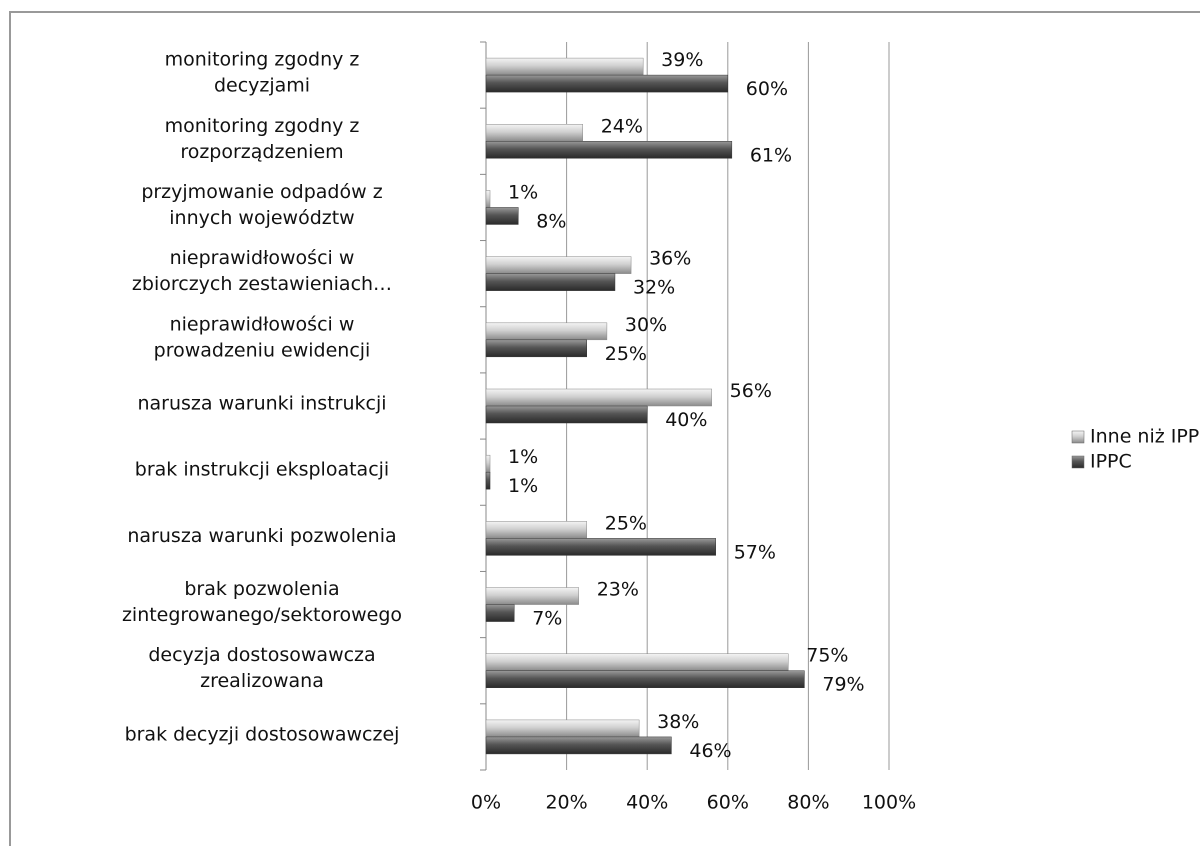 This screenshot has width=1200, height=846. I want to click on data-label: 7%, so click(547, 619).